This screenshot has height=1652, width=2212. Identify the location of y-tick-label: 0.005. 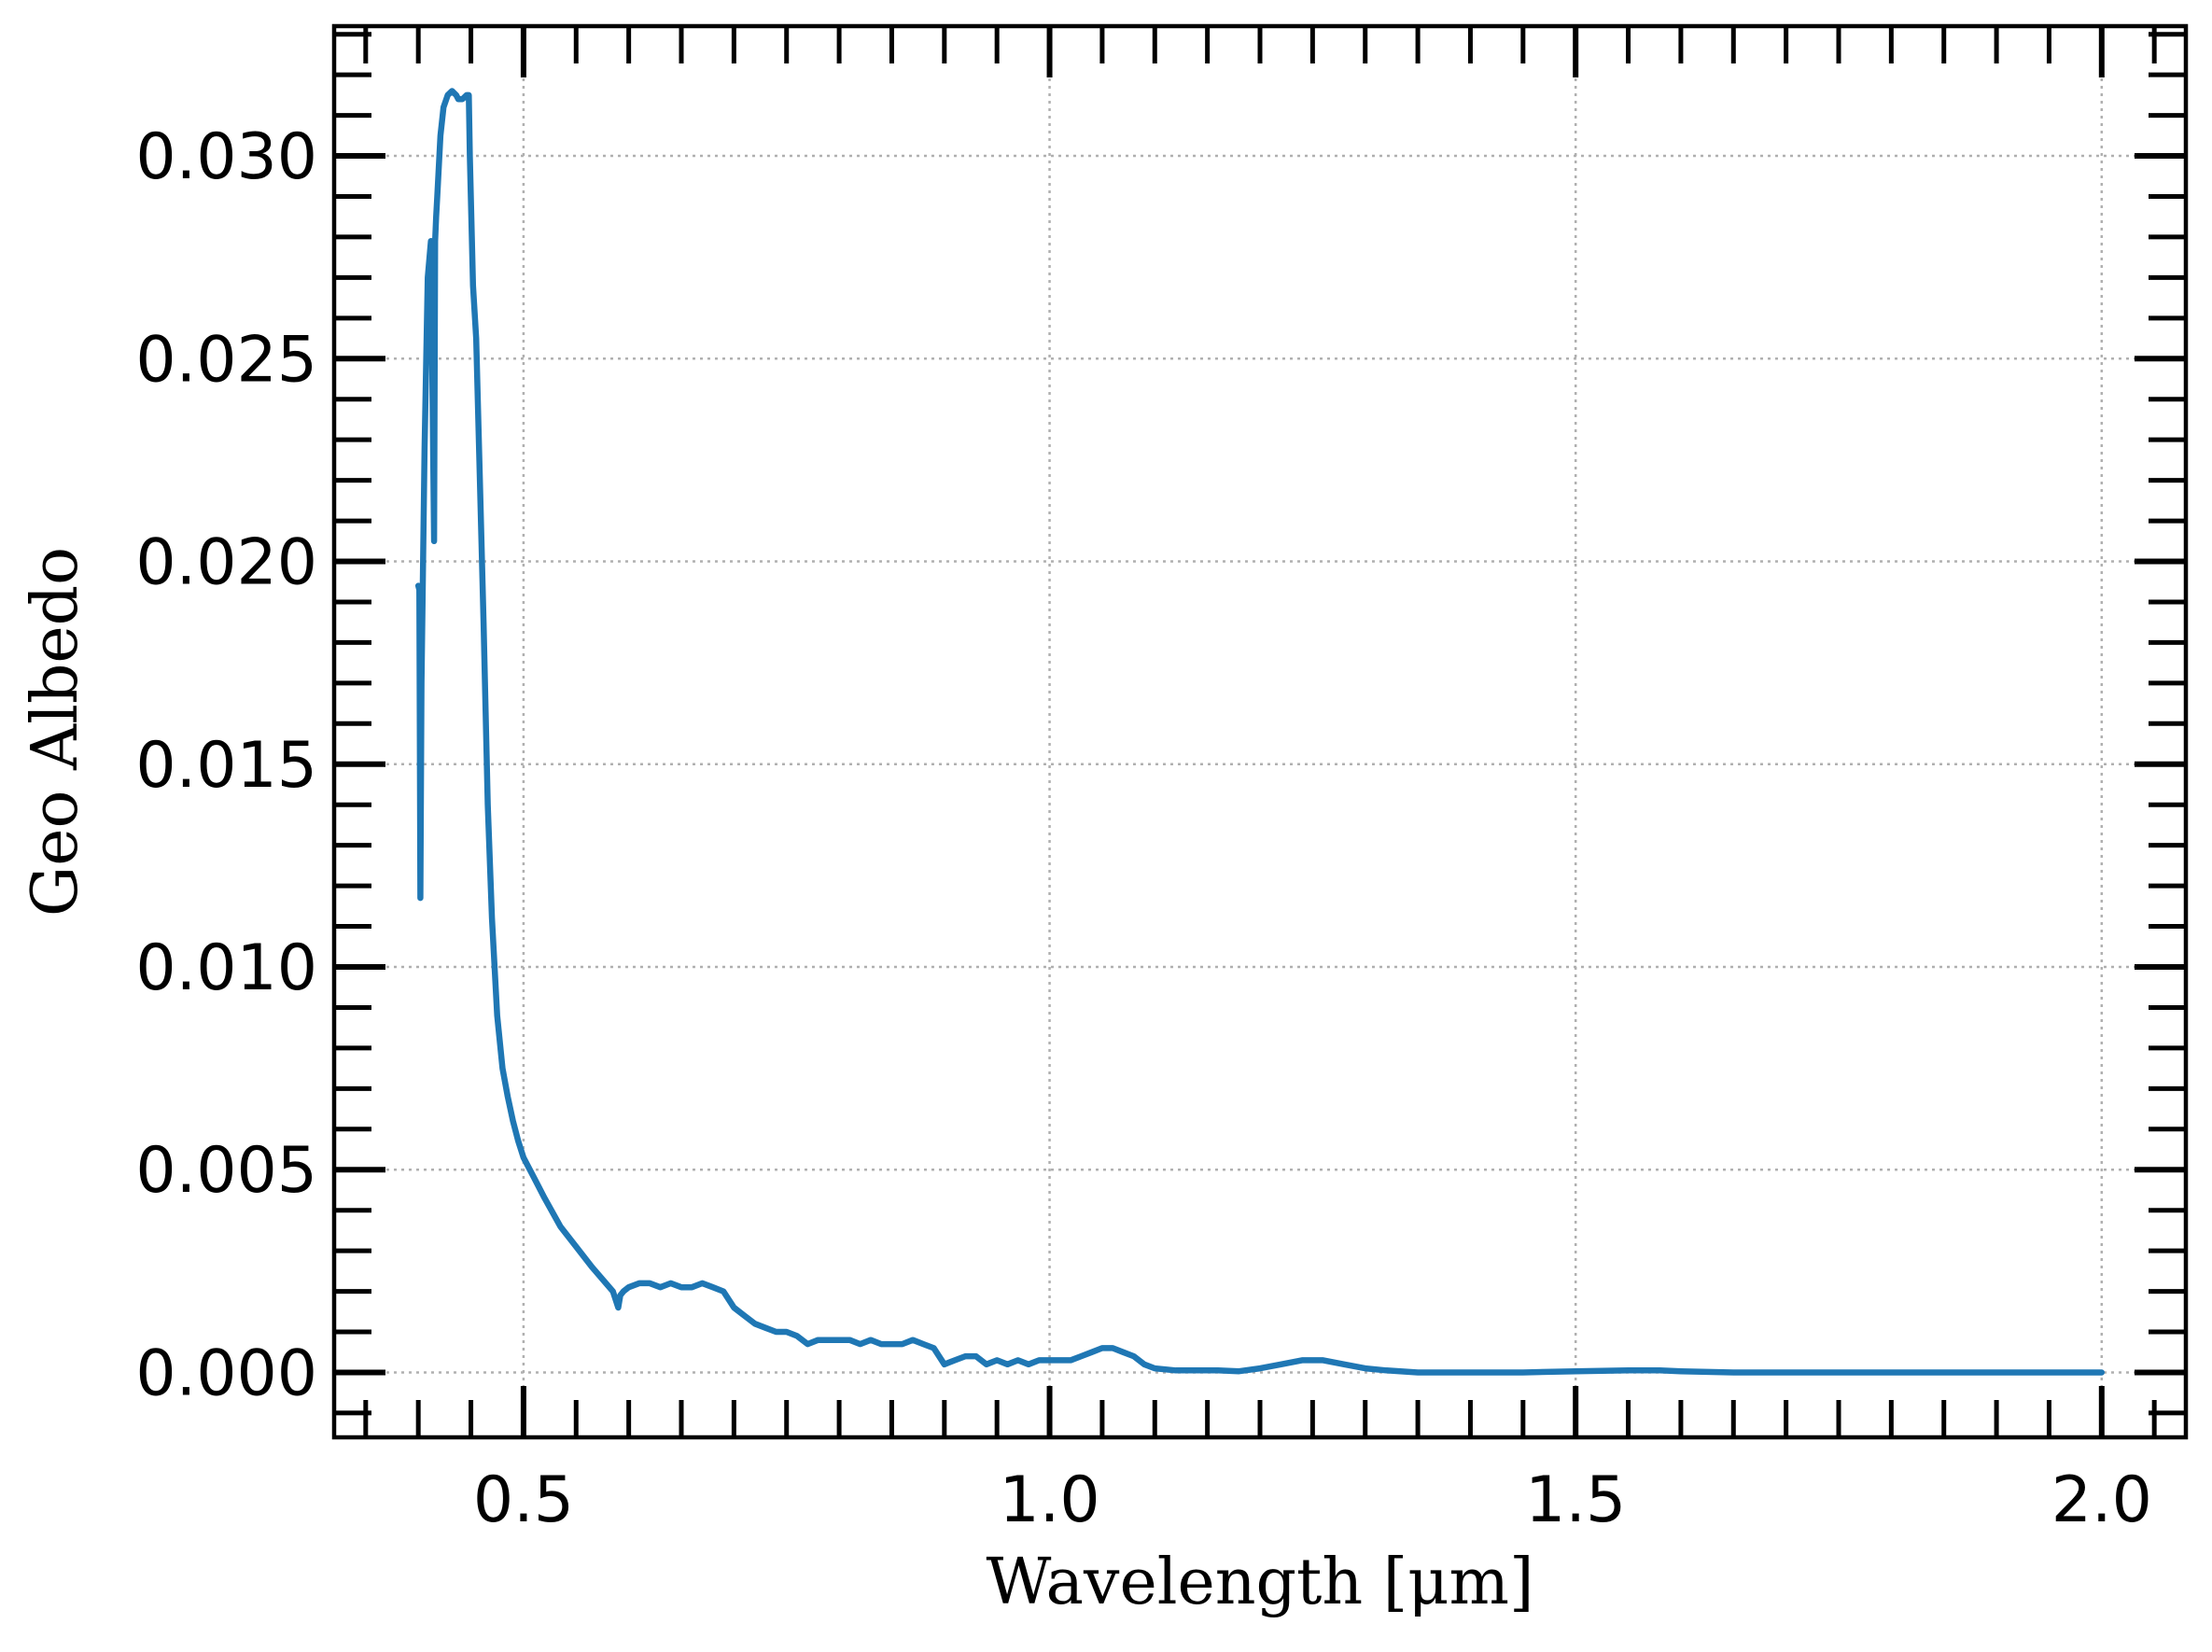
(226, 1171).